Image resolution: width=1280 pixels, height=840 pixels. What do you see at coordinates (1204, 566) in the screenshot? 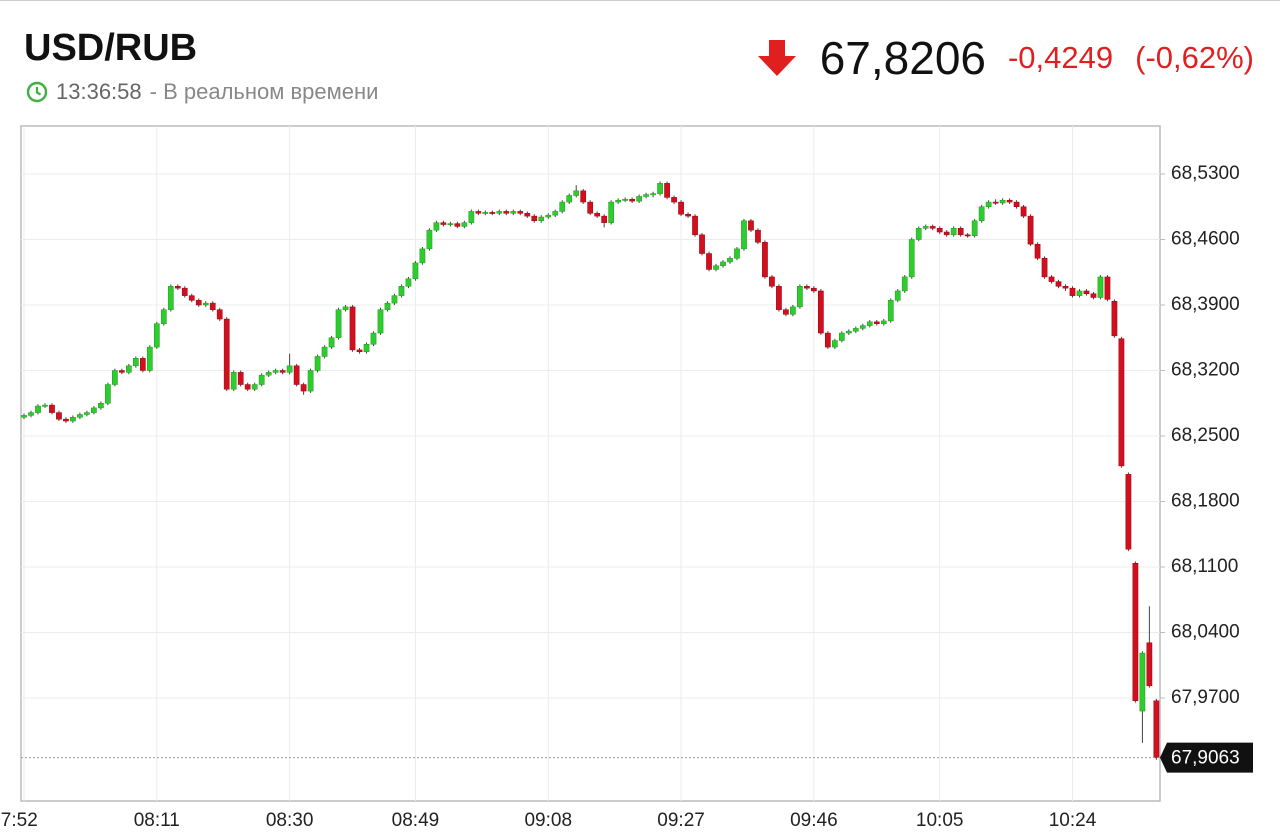
I see `y-tick-label: 68,1100` at bounding box center [1204, 566].